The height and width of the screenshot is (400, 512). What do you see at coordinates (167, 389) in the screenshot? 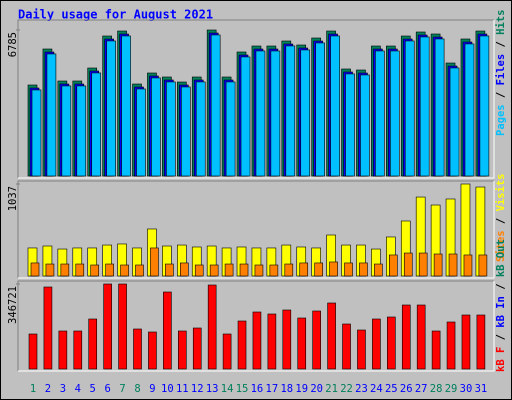
I see `x-tick-label: 10` at bounding box center [167, 389].